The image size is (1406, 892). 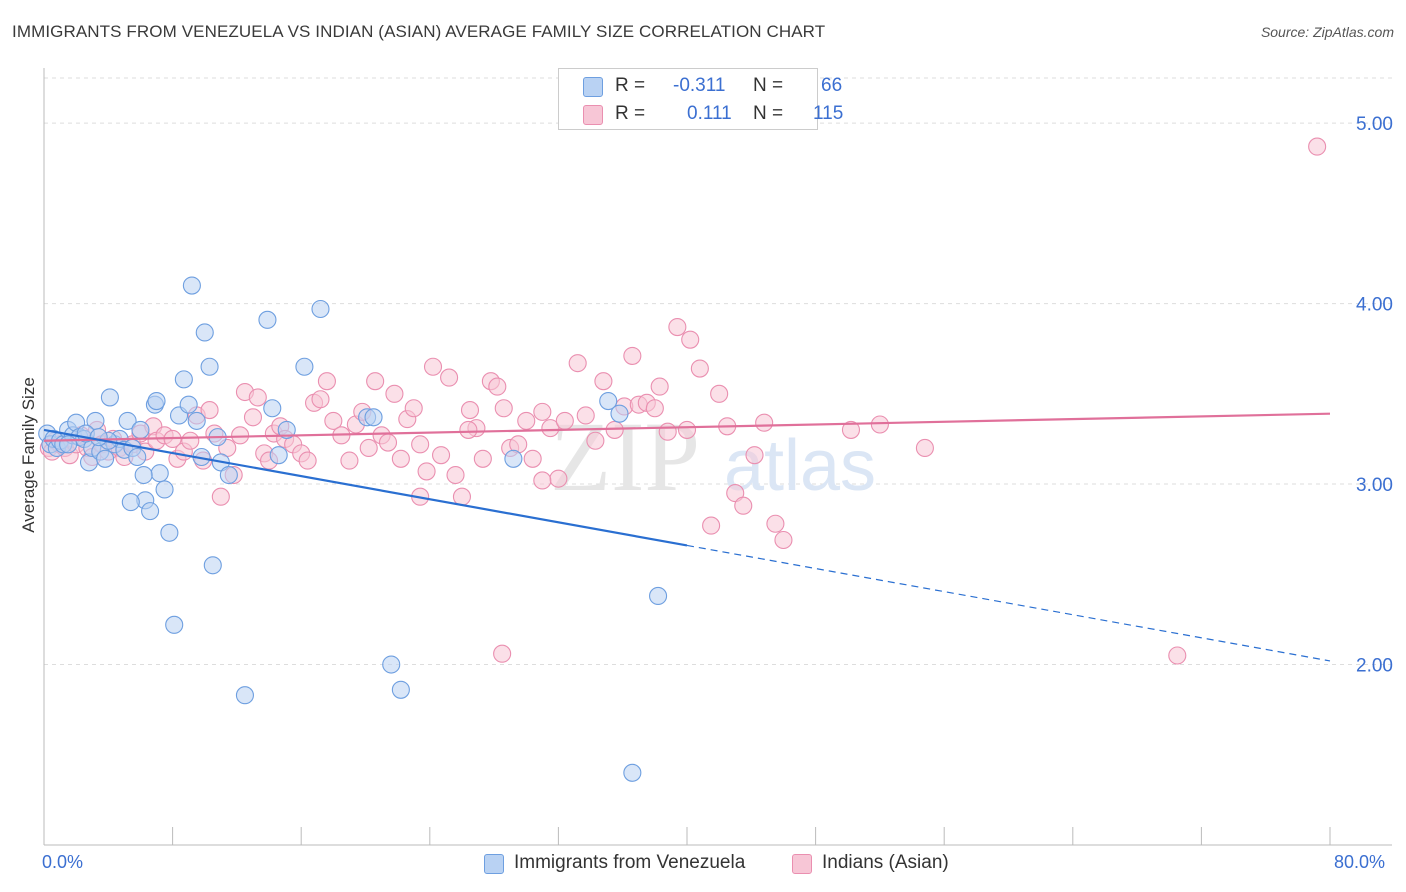 I want to click on y-axis-label: Average Family Size, so click(x=28, y=455).